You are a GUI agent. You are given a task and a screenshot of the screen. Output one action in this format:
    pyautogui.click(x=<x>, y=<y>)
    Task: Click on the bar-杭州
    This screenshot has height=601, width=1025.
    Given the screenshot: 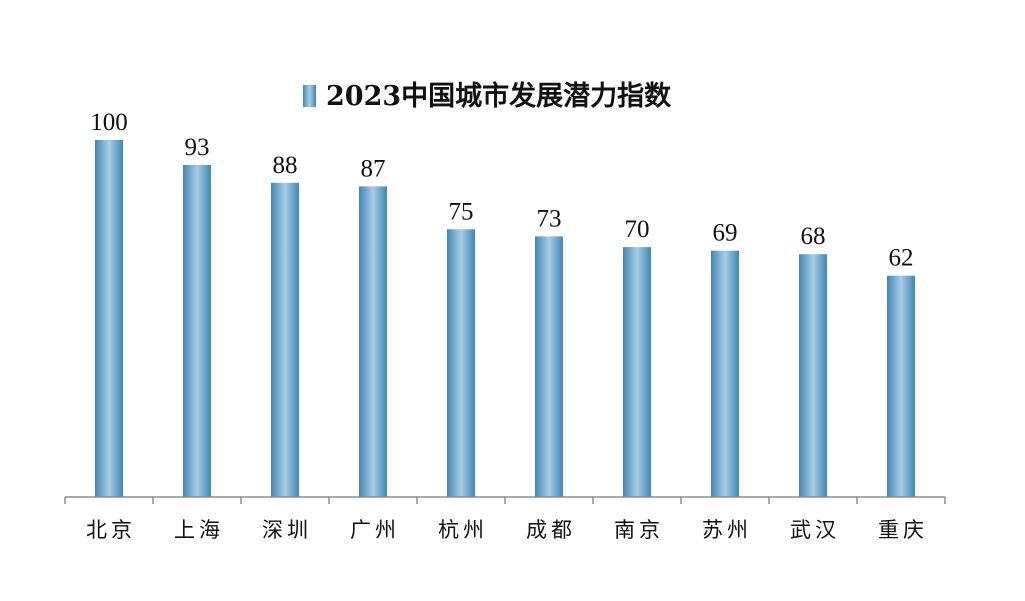 What is the action you would take?
    pyautogui.click(x=461, y=363)
    